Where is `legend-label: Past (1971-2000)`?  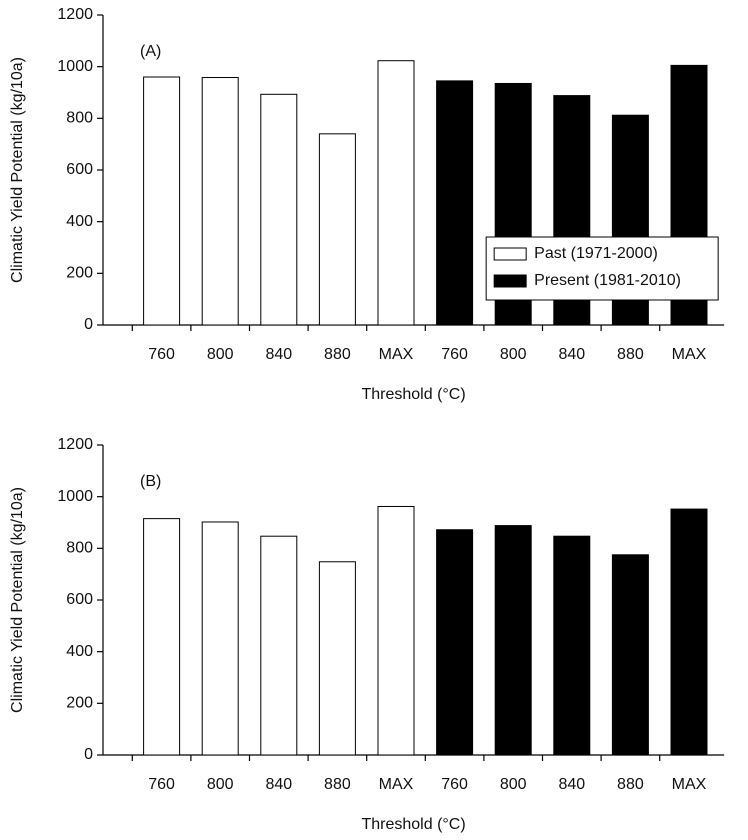 legend-label: Past (1971-2000) is located at coordinates (596, 253).